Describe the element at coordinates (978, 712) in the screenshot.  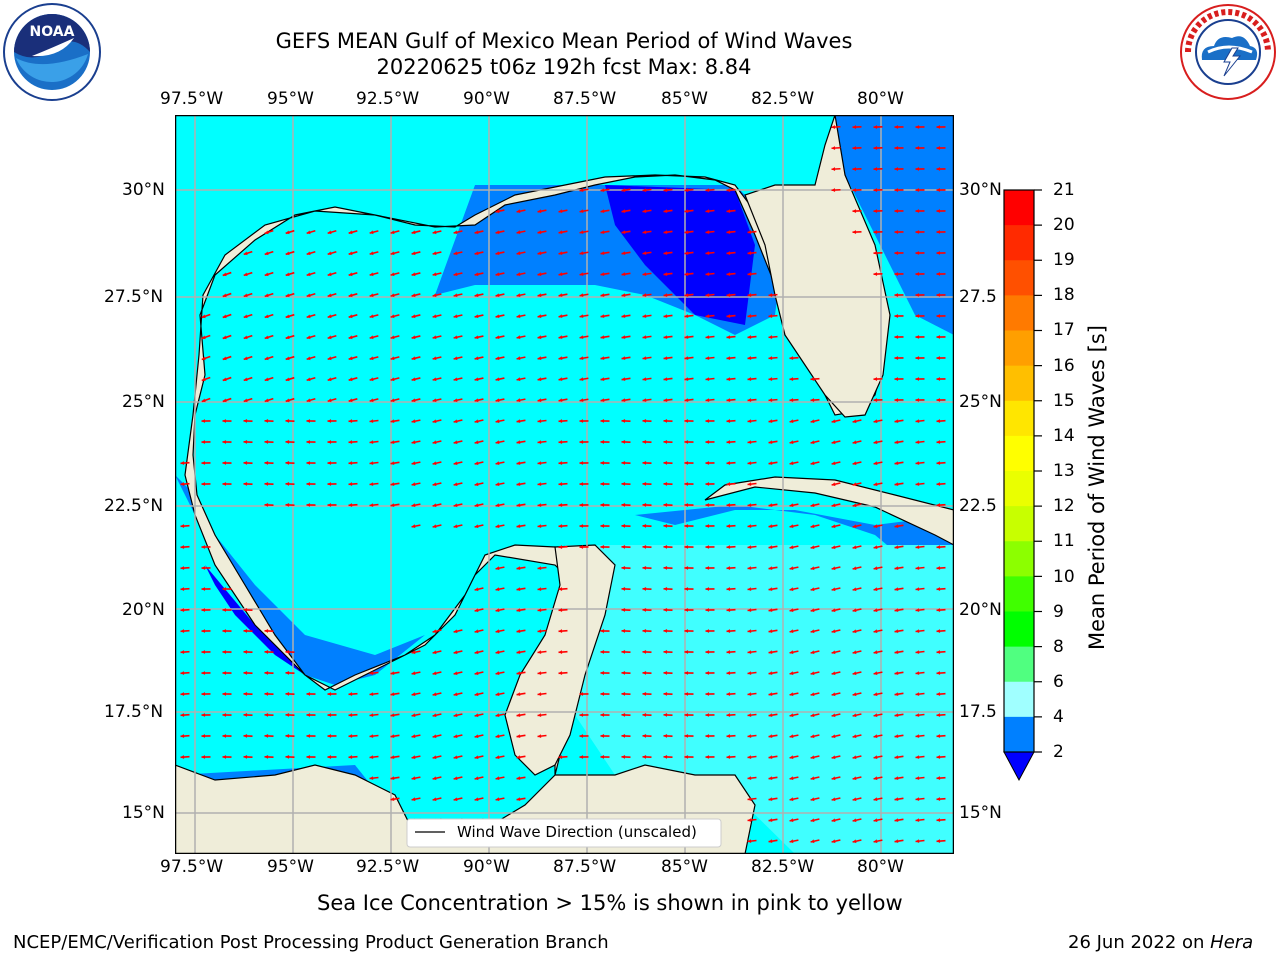
I see `lat-tick: 17.5` at that location.